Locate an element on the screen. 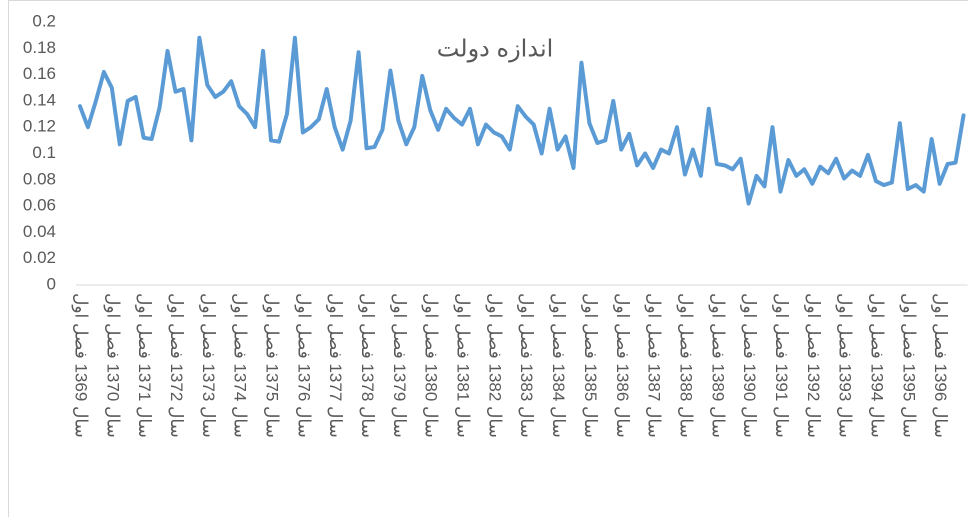 Image resolution: width=968 pixels, height=522 pixels. x-tick-label: سال 1379 فصل اول is located at coordinates (399, 365).